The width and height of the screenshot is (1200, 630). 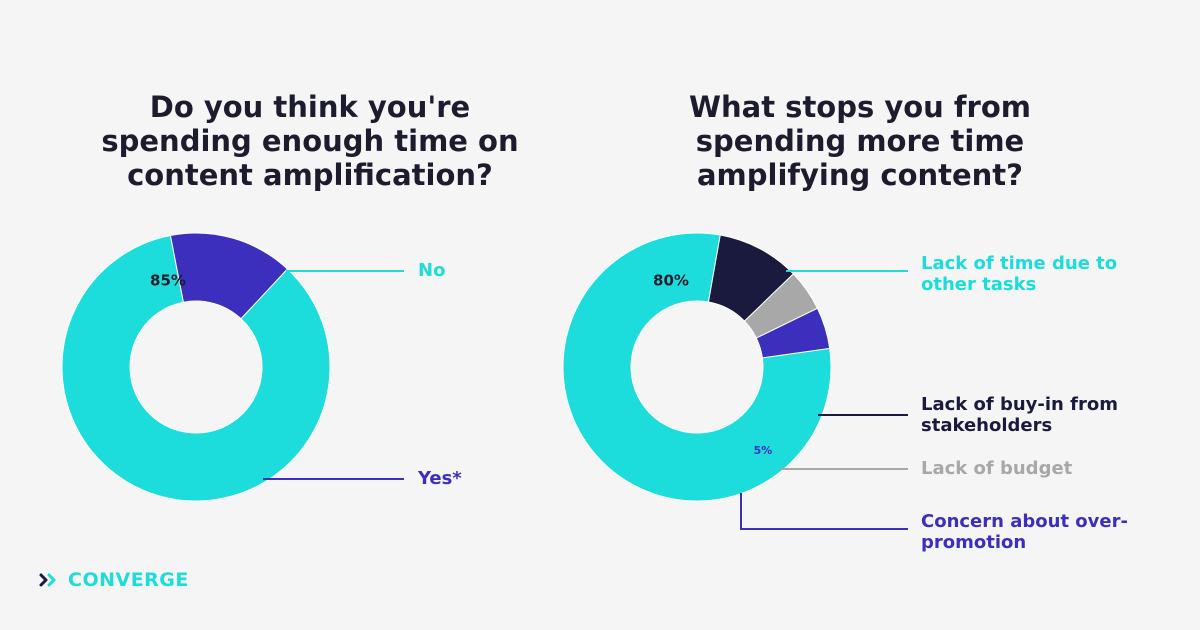 What do you see at coordinates (1019, 274) in the screenshot?
I see `legend-label-1-0: Lack of time due to other tasks` at bounding box center [1019, 274].